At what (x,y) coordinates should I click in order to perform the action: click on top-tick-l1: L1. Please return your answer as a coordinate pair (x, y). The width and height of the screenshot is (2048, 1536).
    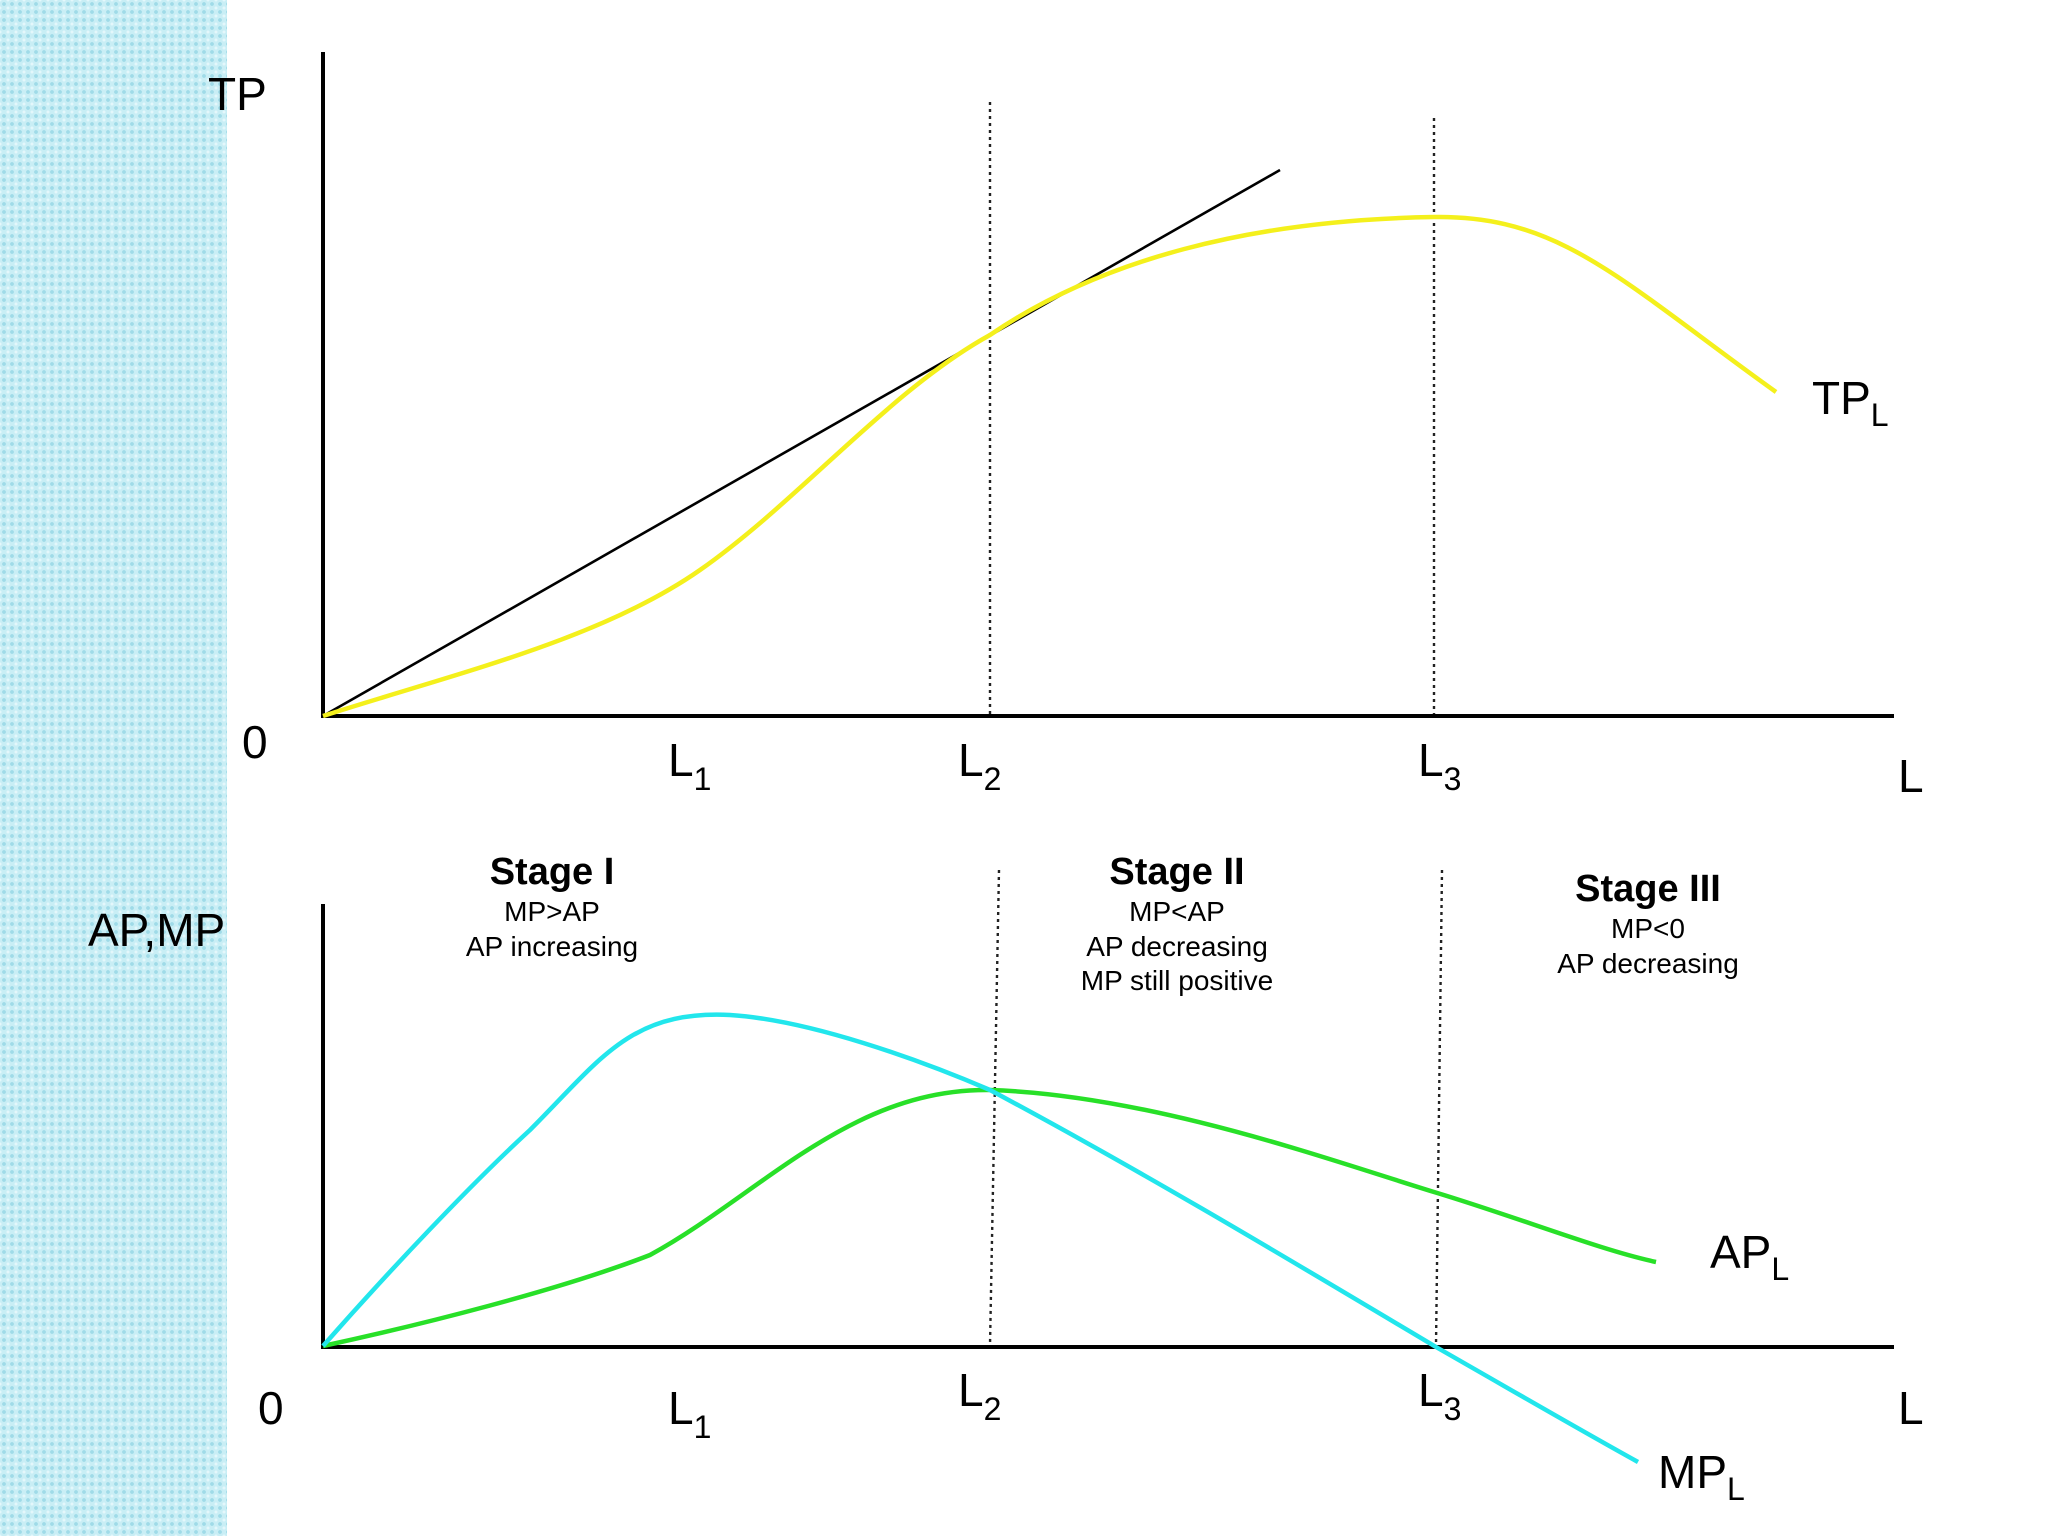
    Looking at the image, I should click on (689, 765).